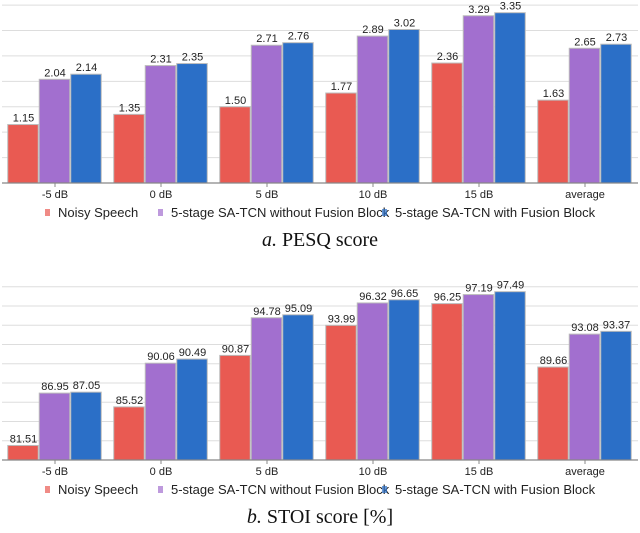 The image size is (640, 533). Describe the element at coordinates (254, 517) in the screenshot. I see `caption-letter: b.` at that location.